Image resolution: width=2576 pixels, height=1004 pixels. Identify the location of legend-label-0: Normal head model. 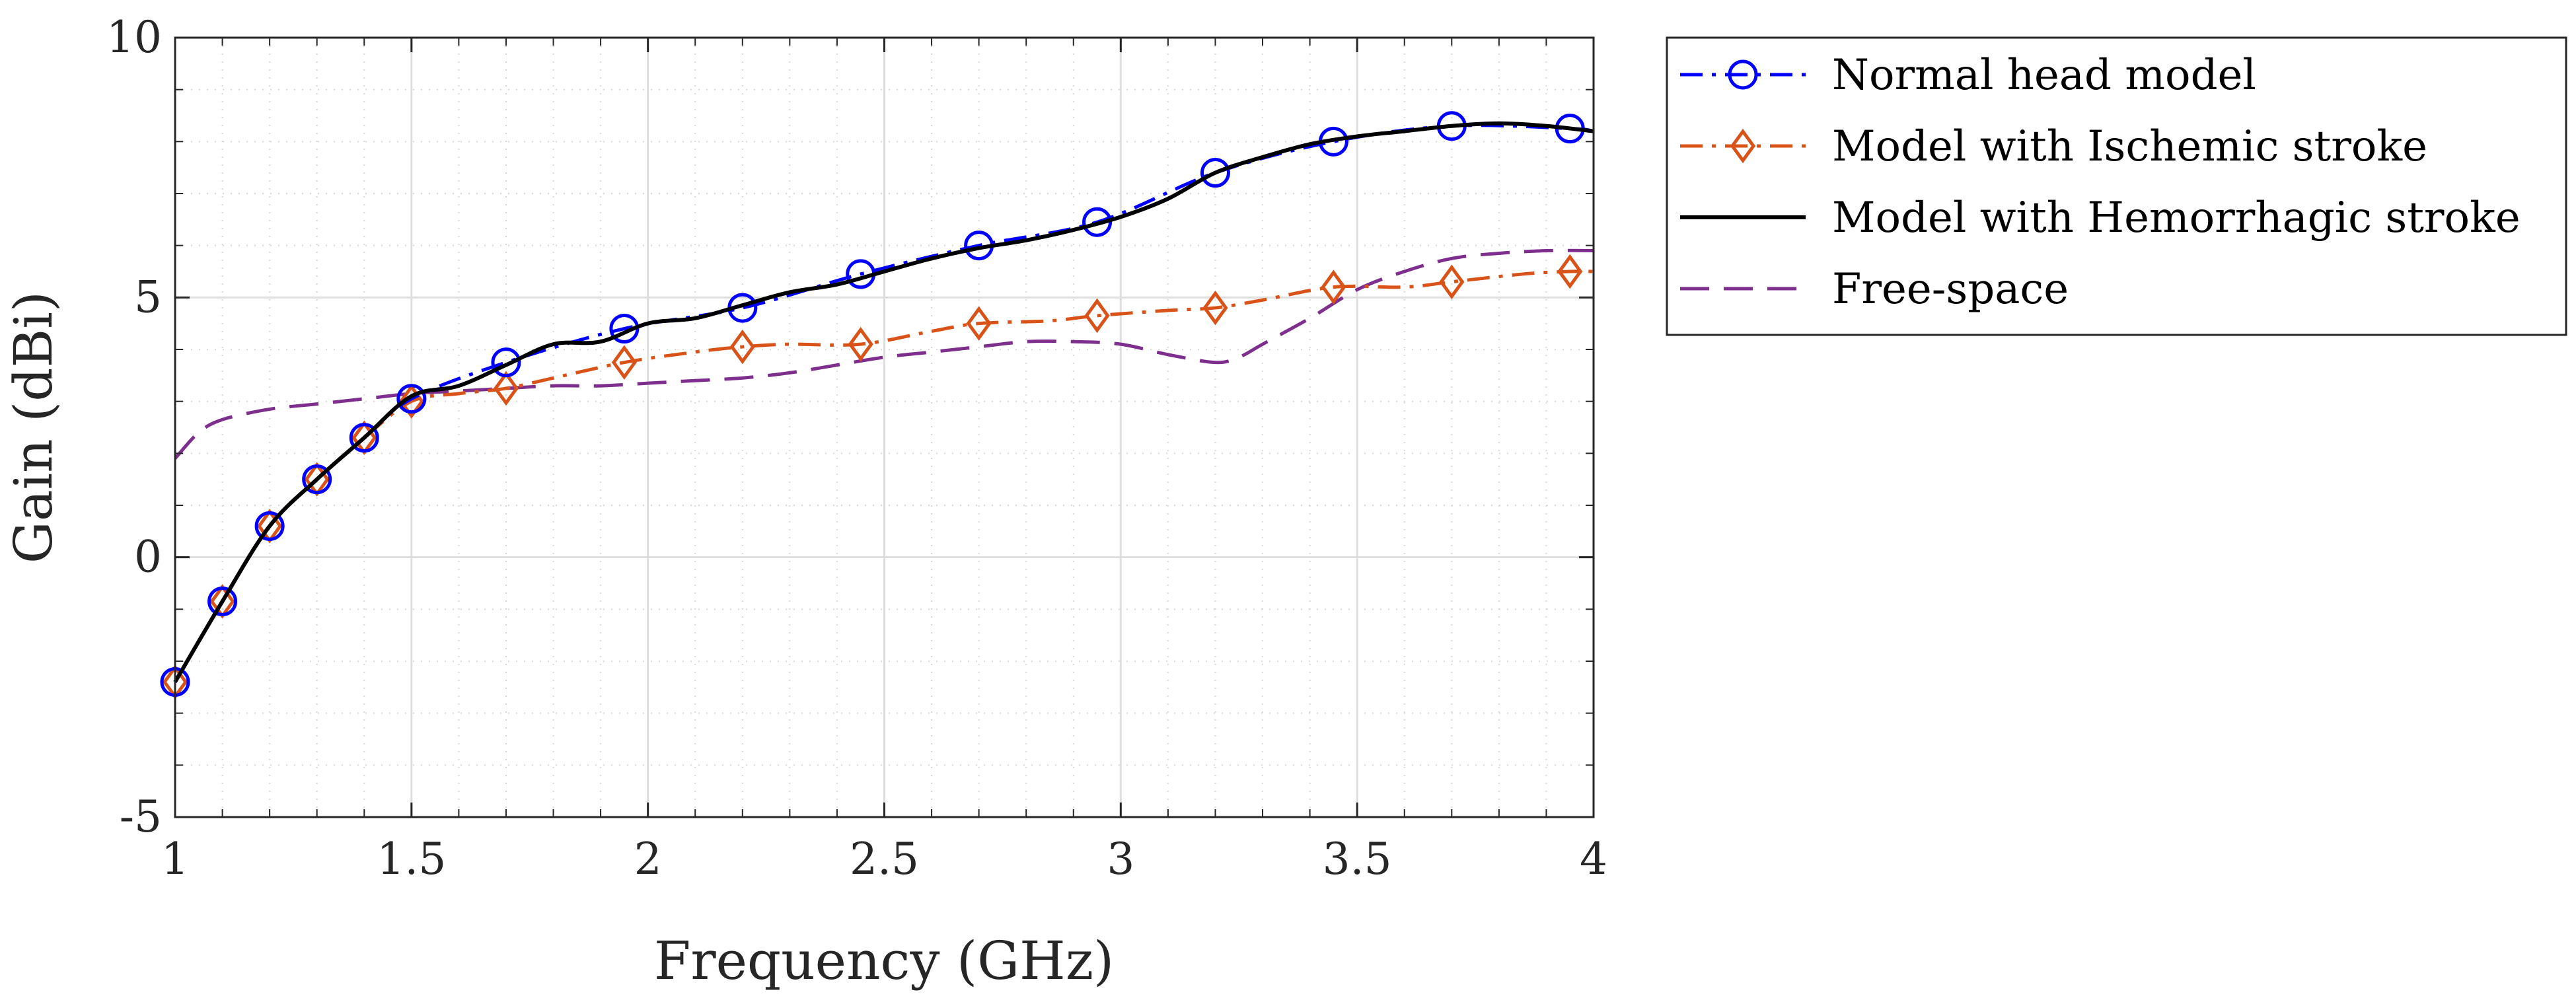
(2044, 76).